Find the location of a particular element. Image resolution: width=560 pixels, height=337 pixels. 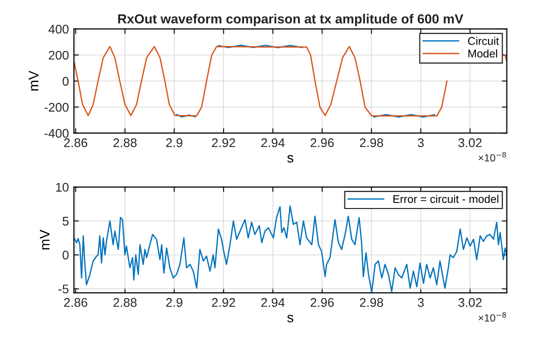

chart-title: RxOut waveform comparison at tx amplitude of 600 mV is located at coordinates (291, 20).